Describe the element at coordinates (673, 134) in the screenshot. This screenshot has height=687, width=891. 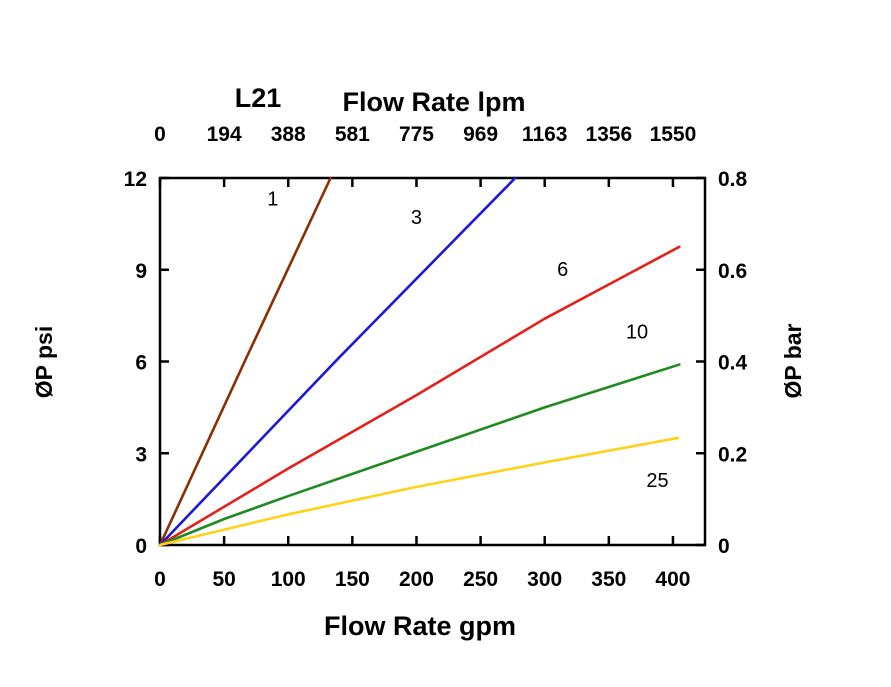
I see `top-tick-label: 1550` at that location.